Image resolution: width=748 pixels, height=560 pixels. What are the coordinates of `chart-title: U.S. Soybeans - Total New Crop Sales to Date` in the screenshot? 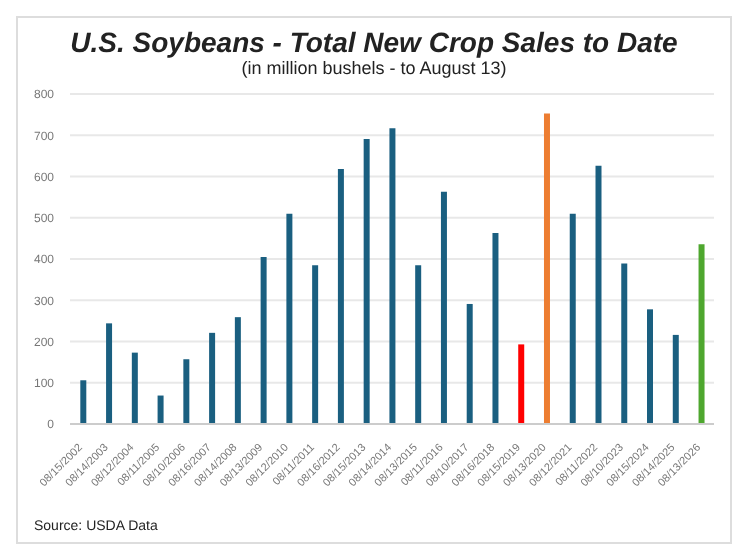 It's located at (374, 42).